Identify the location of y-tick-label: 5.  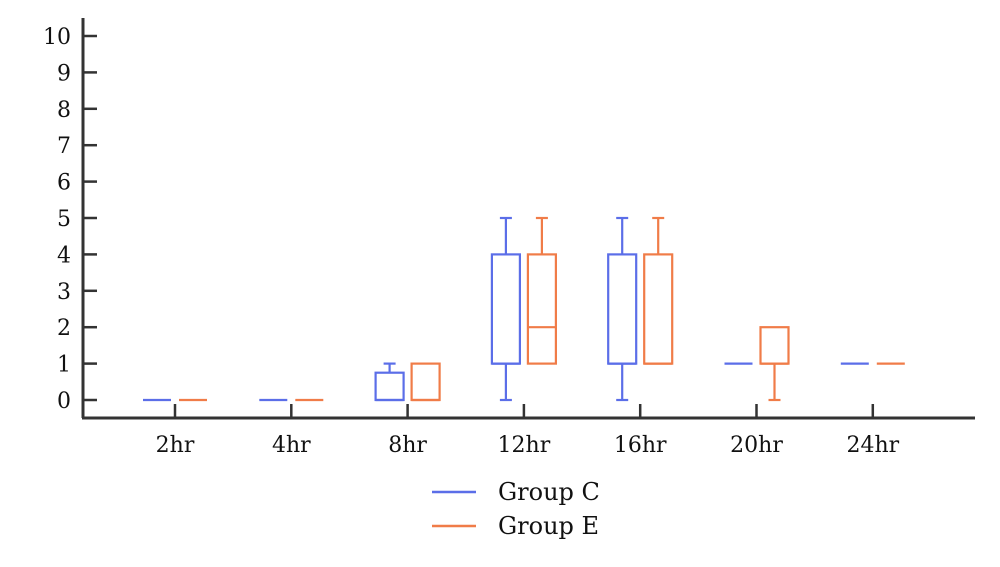
(64, 219).